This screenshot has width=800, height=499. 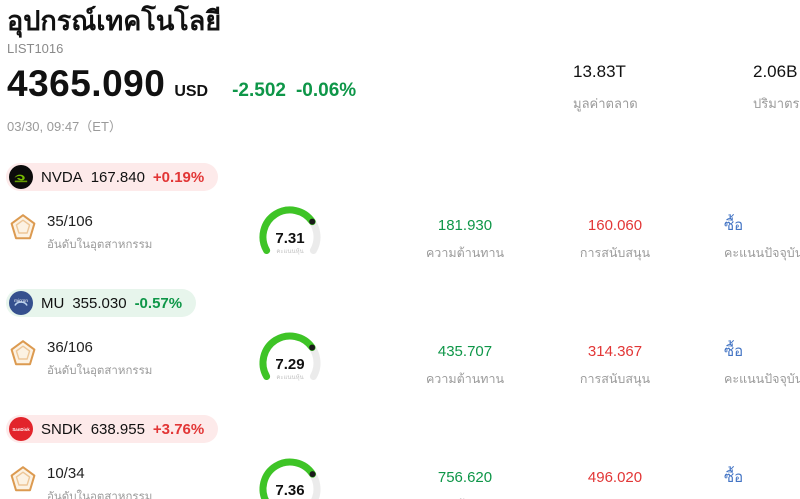 I want to click on support-value: 160.060, so click(x=615, y=225).